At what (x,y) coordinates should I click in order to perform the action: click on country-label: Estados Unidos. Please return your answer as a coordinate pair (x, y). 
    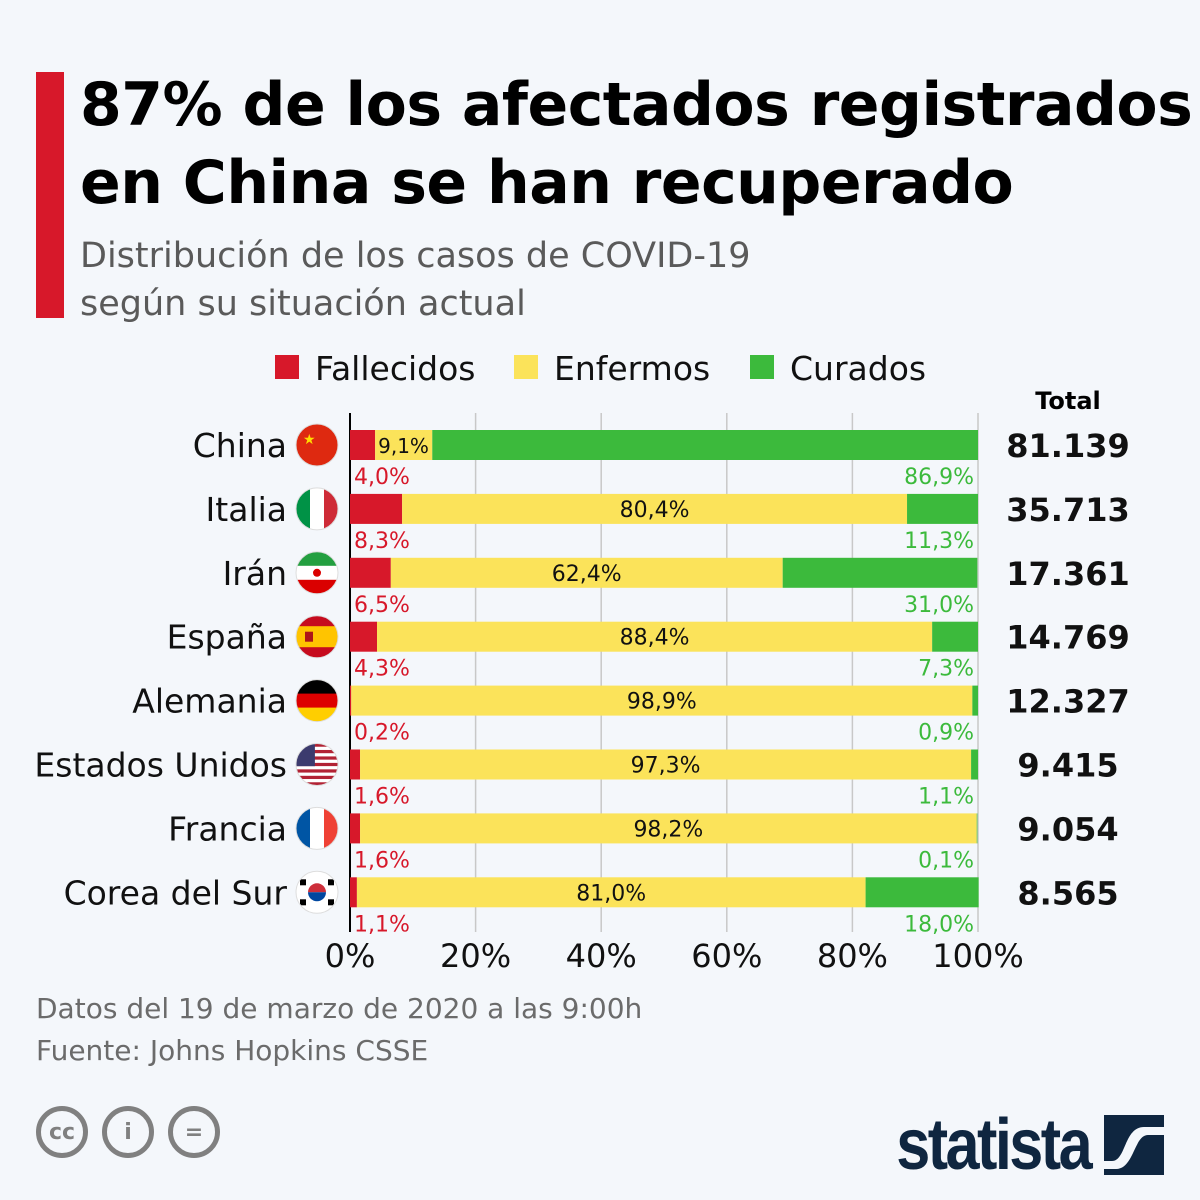
    Looking at the image, I should click on (160, 765).